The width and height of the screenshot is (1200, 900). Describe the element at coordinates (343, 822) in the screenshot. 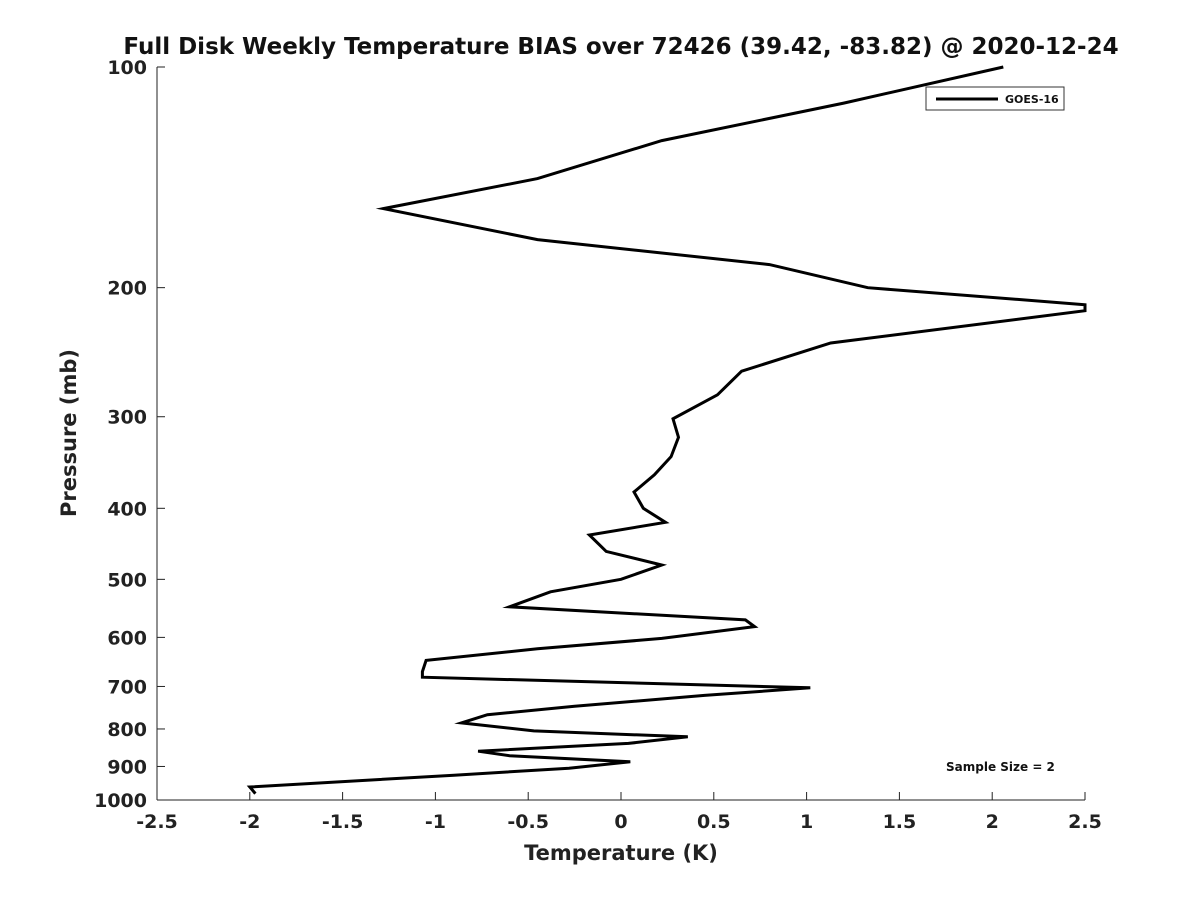

I see `x-tick-label: -1.5` at that location.